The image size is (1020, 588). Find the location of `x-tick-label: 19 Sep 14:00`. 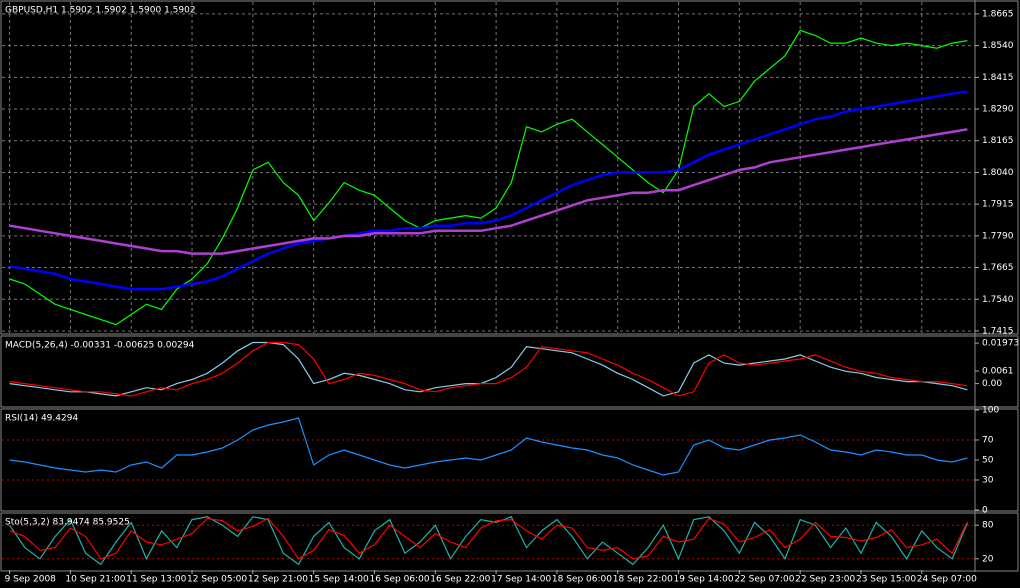

x-tick-label: 19 Sep 14:00 is located at coordinates (704, 580).